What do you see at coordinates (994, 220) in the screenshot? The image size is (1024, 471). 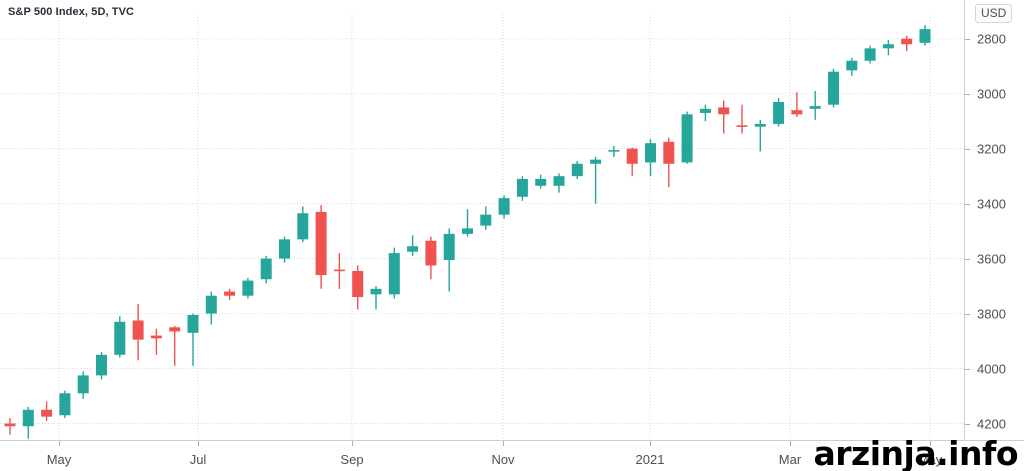 I see `price-axis: USD 4200 4000 3800 3600 3400 3200 3000 2800` at bounding box center [994, 220].